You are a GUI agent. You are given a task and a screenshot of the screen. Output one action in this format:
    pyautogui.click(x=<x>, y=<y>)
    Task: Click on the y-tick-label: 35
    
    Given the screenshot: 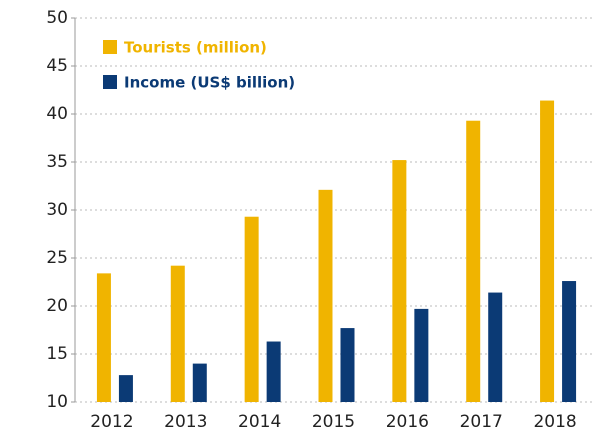 What is the action you would take?
    pyautogui.click(x=57, y=162)
    